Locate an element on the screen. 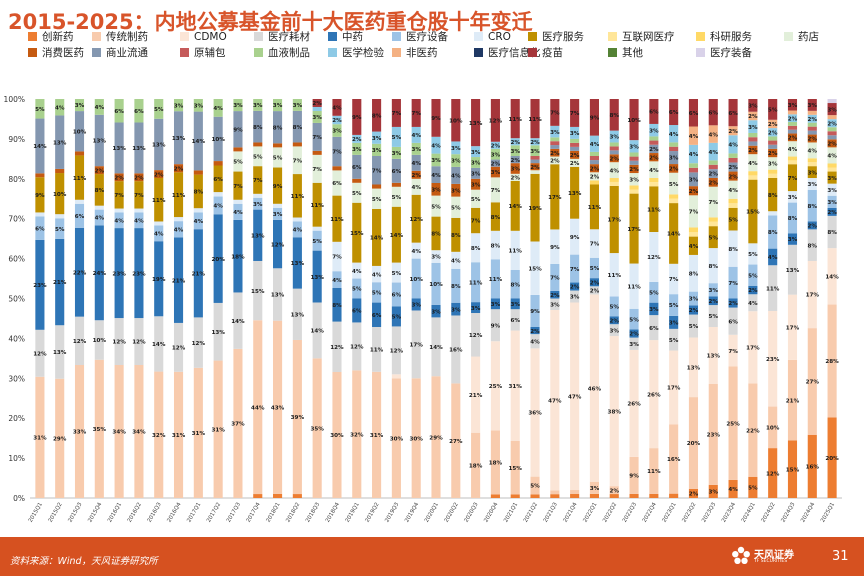  y-tick-label: 70% is located at coordinates (16, 219).